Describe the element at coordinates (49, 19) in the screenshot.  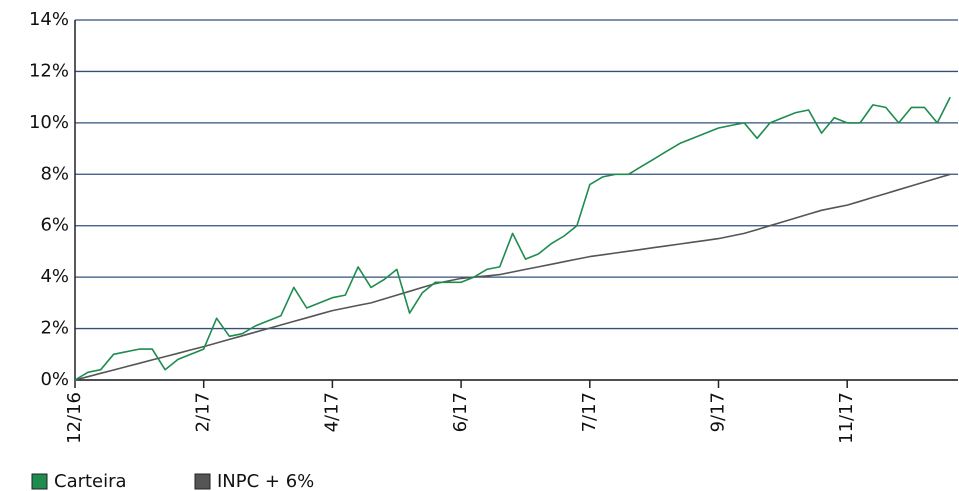
I see `y-tick-label: 14%` at that location.